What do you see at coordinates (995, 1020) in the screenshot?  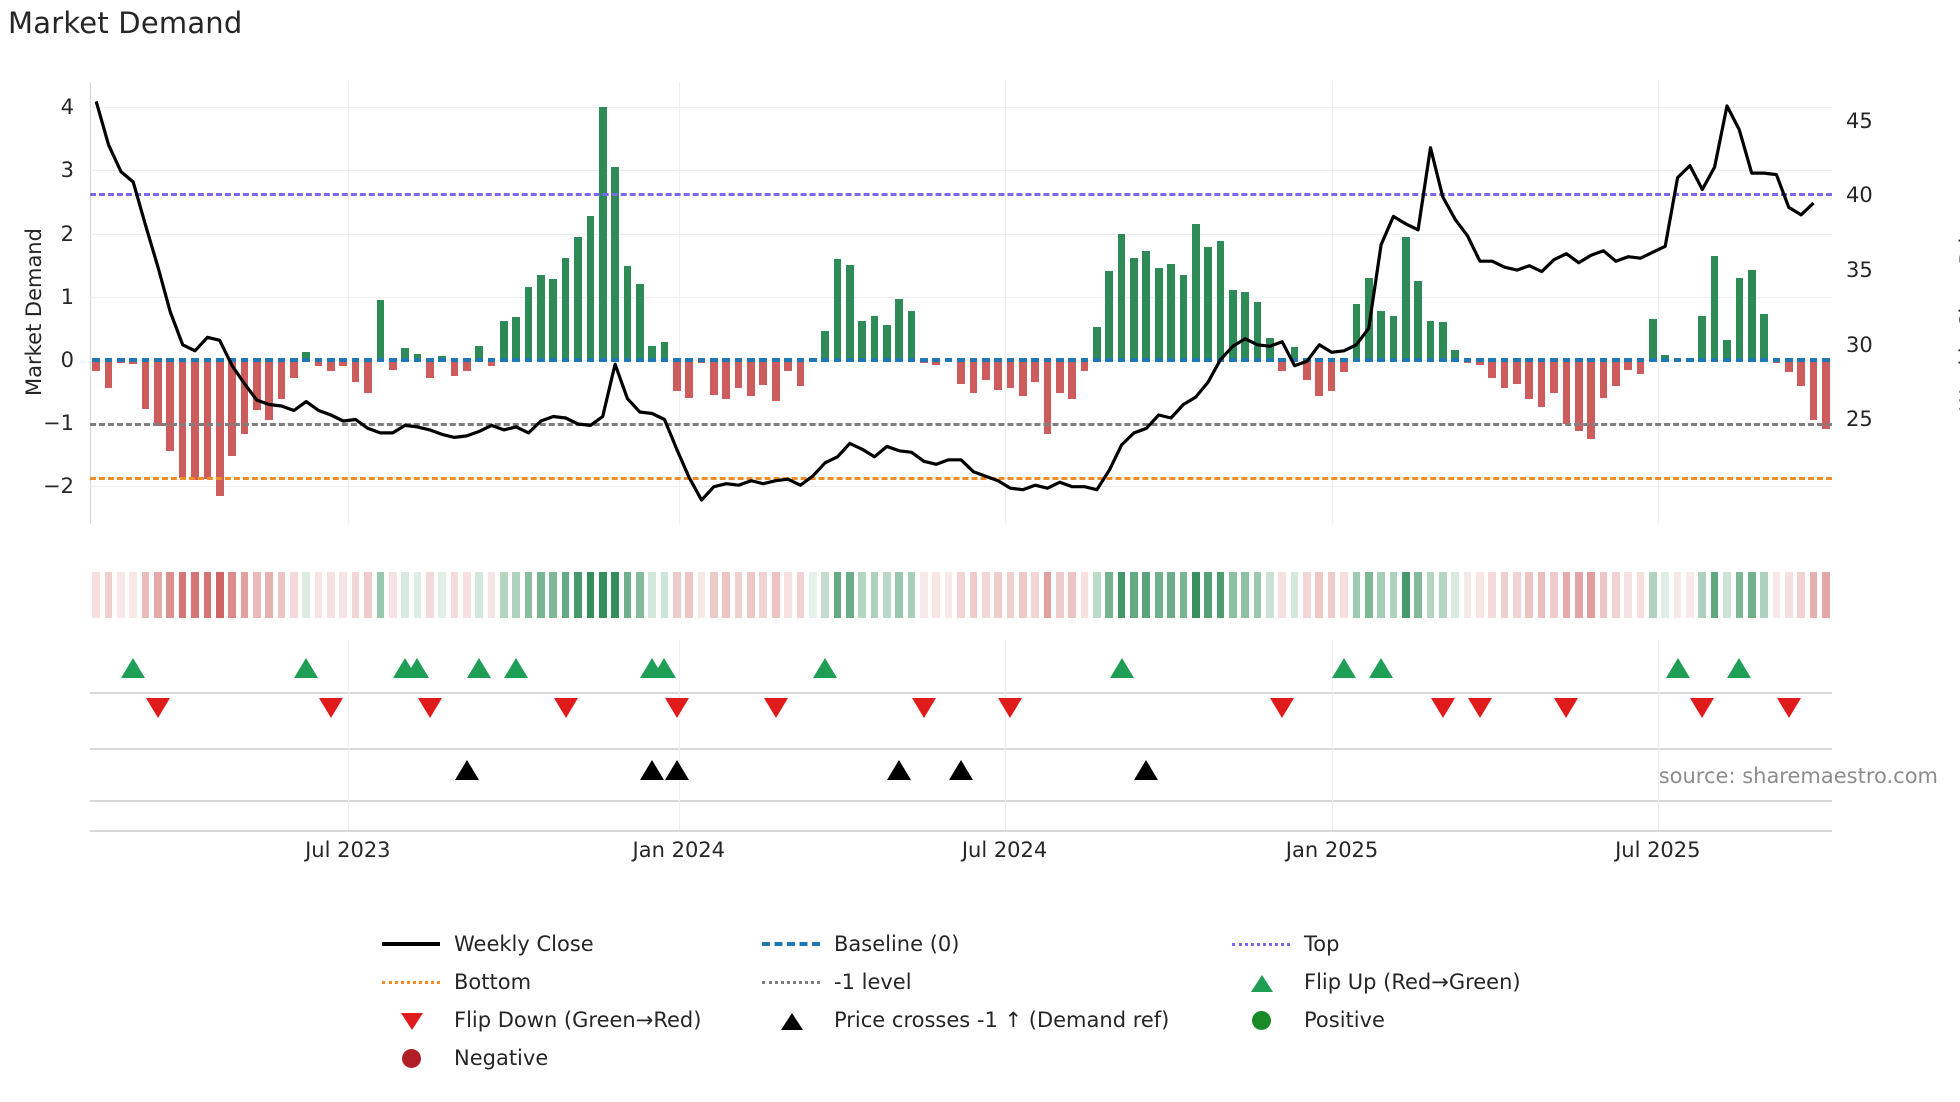 I see `legend-item: Price crosses -1 ↑ (Demand ref)` at bounding box center [995, 1020].